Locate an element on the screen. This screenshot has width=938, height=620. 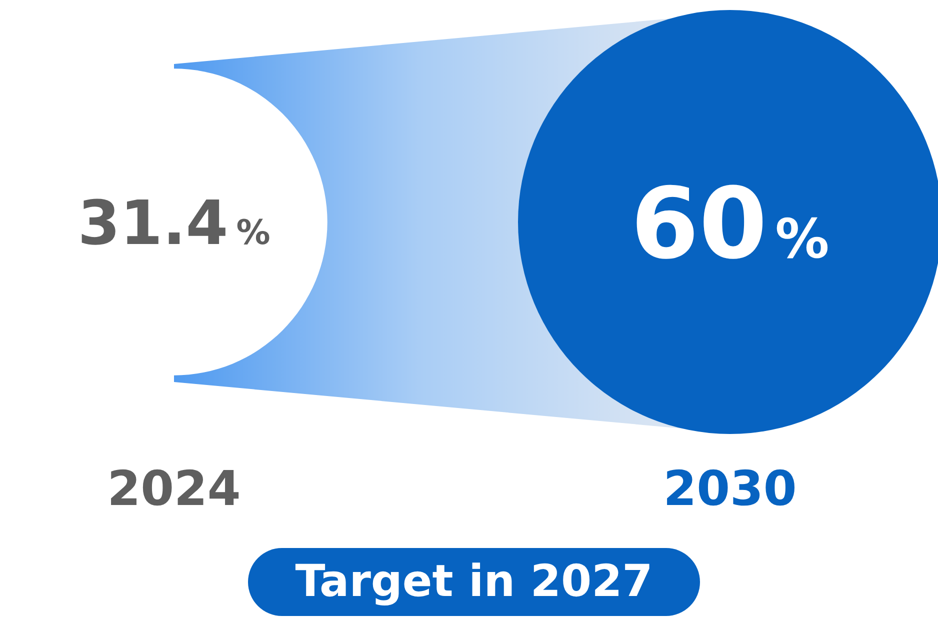
data-label: 31.4% is located at coordinates (174, 223).